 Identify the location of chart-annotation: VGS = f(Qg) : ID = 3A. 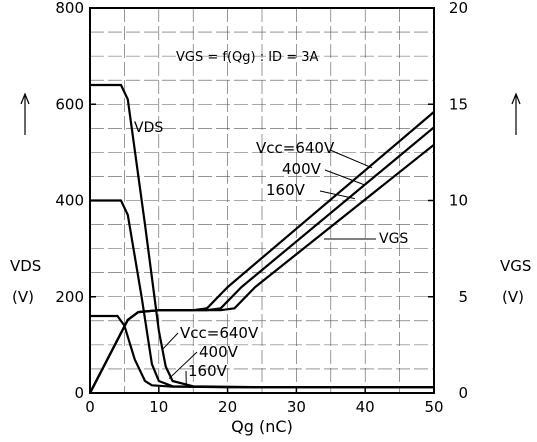
(247, 57).